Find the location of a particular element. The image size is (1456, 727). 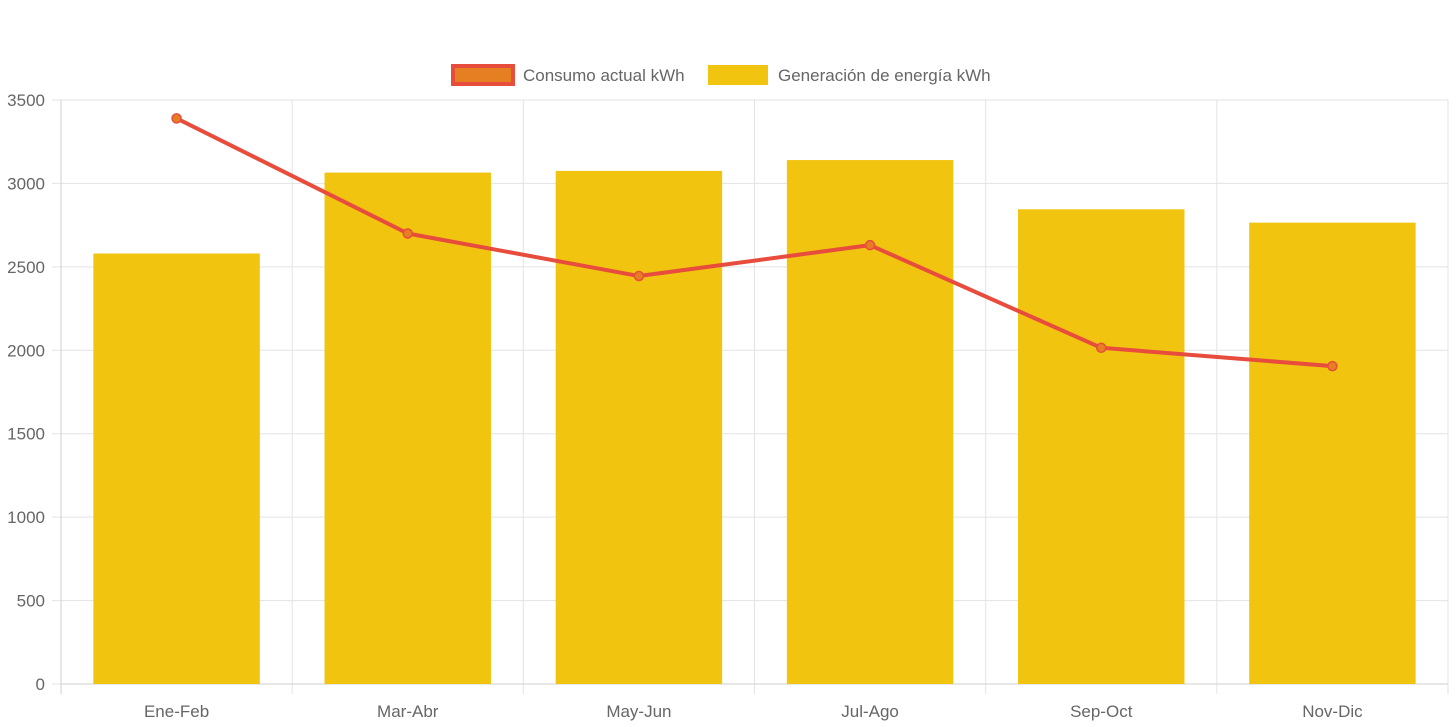

x-tick-label: Mar-Abr is located at coordinates (408, 711).